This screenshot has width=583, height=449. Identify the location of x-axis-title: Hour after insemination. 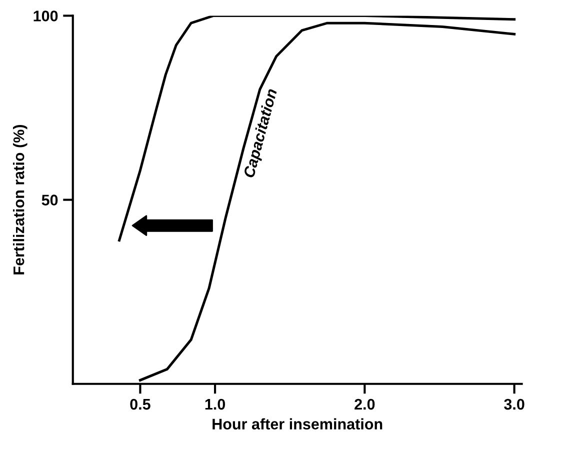
(297, 424).